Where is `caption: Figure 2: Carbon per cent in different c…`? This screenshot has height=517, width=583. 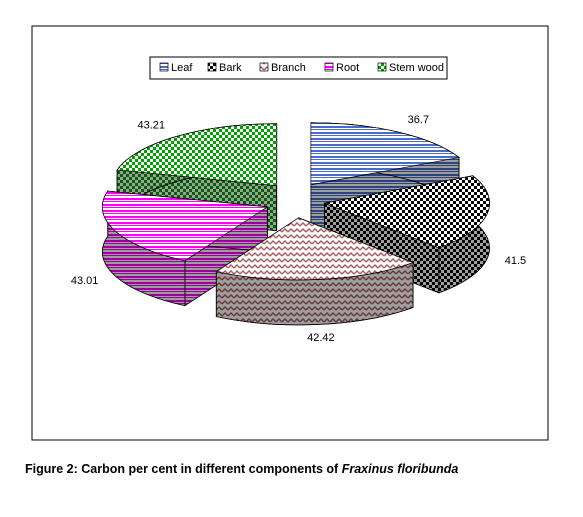
caption: Figure 2: Carbon per cent in different c… is located at coordinates (241, 469).